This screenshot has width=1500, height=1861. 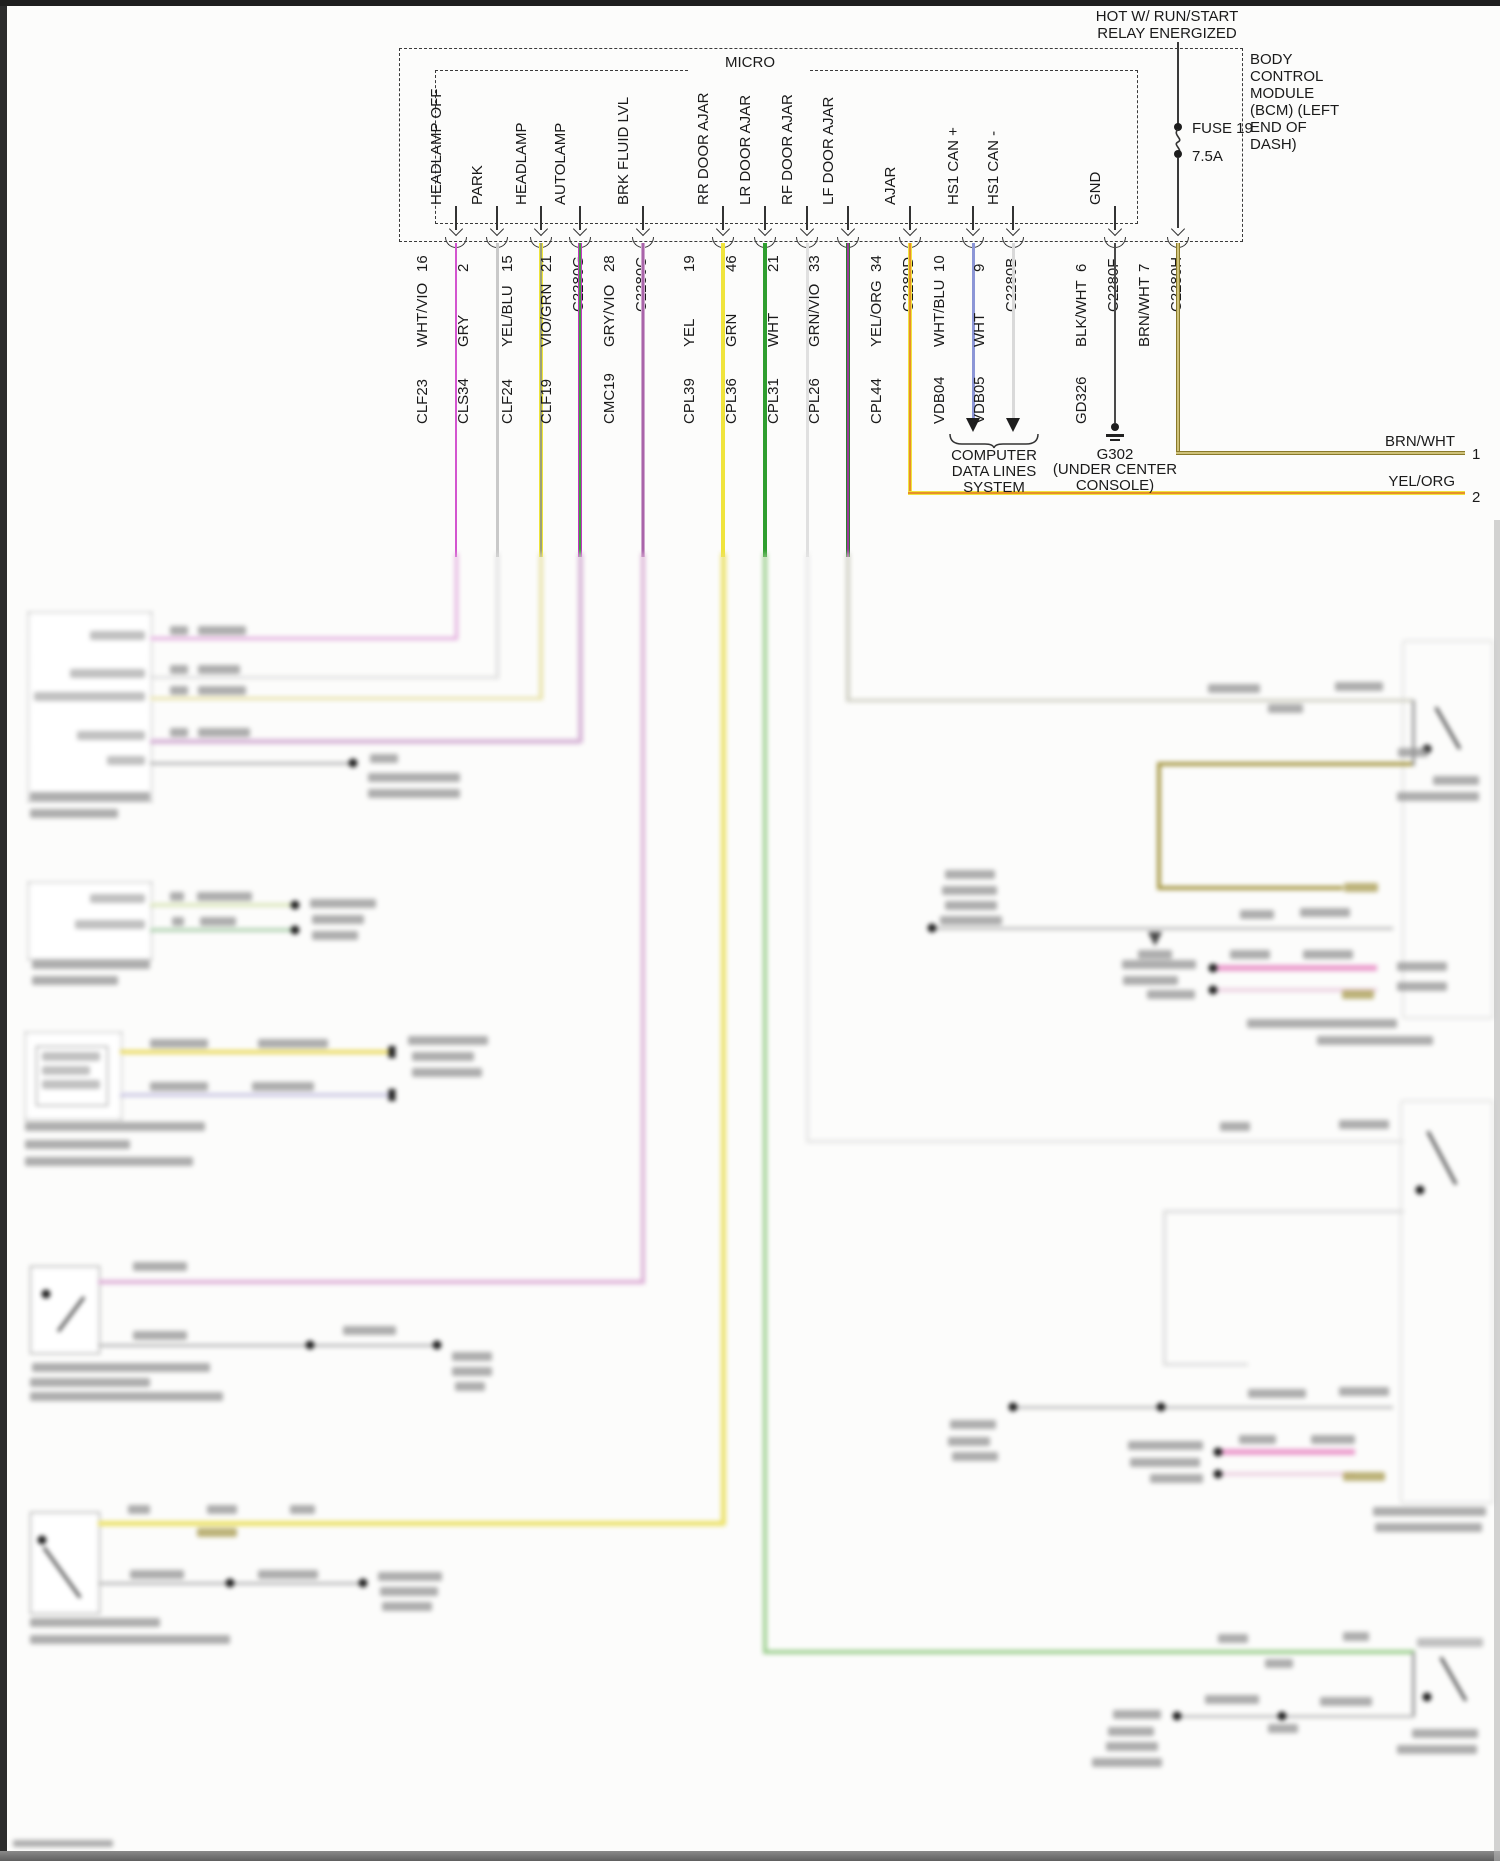 I want to click on wire-yel-org-horizontal, so click(x=1186, y=493).